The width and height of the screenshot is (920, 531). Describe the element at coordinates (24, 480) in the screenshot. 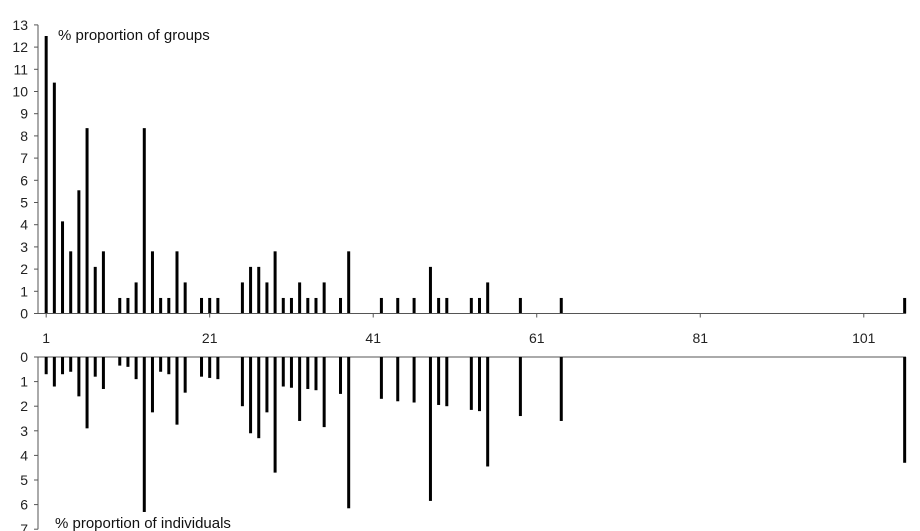

I see `individuals-y-tick-label: 5` at that location.